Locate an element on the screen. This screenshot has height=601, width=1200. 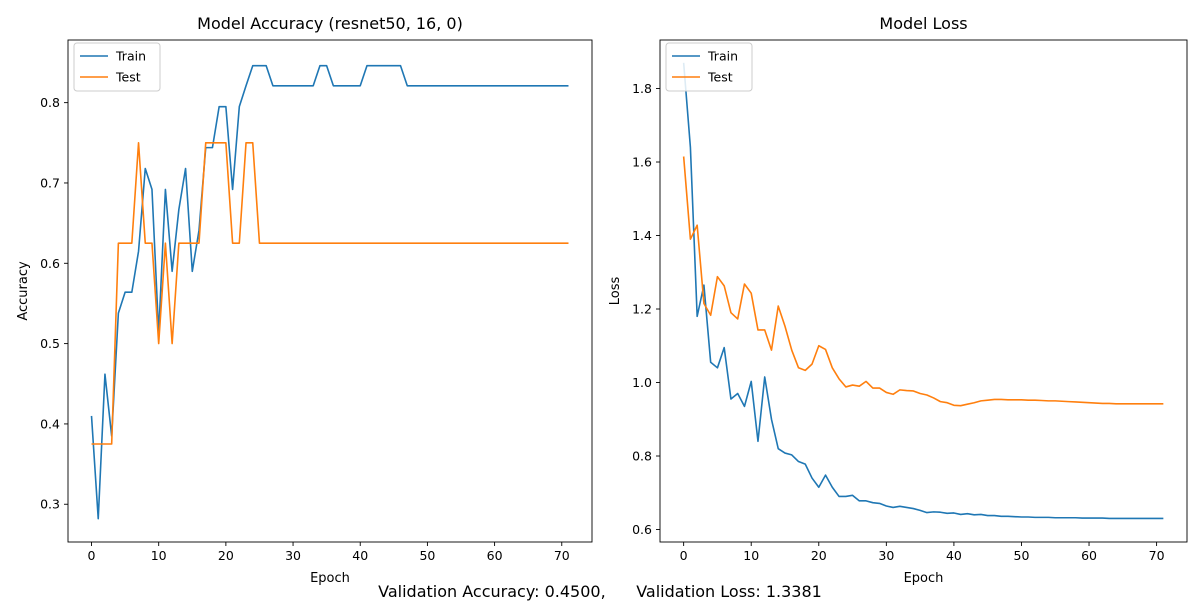
accuracy-ytick-label: 0.7 is located at coordinates (50, 182).